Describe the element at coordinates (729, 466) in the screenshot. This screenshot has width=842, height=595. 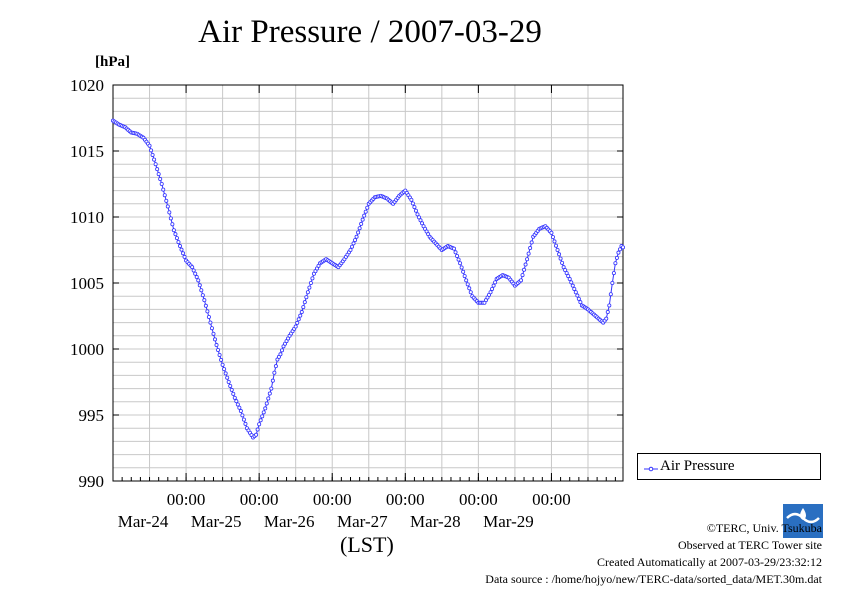
I see `legend: Air Pressure` at that location.